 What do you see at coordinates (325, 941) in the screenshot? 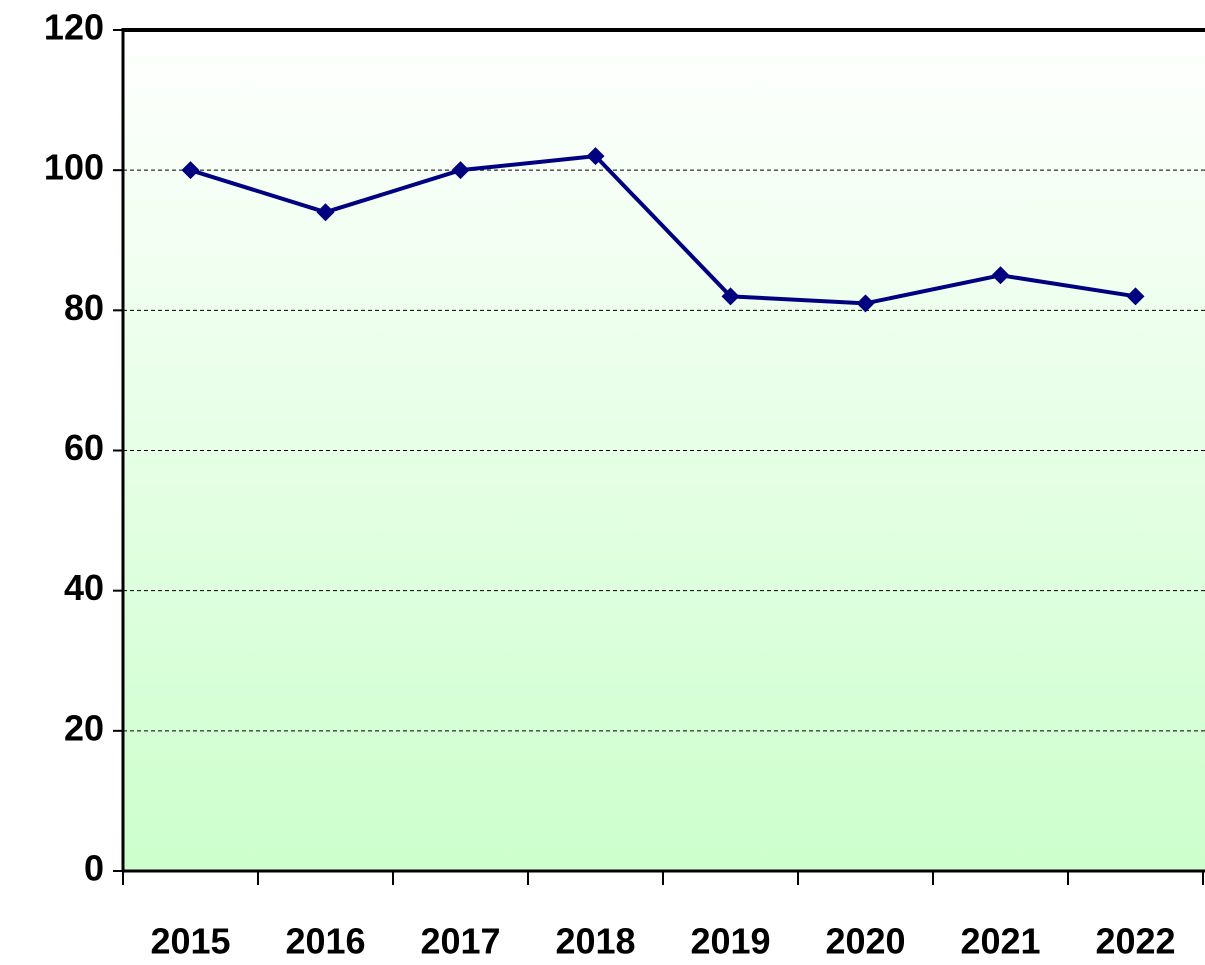
I see `x-tick-label: 2016` at bounding box center [325, 941].